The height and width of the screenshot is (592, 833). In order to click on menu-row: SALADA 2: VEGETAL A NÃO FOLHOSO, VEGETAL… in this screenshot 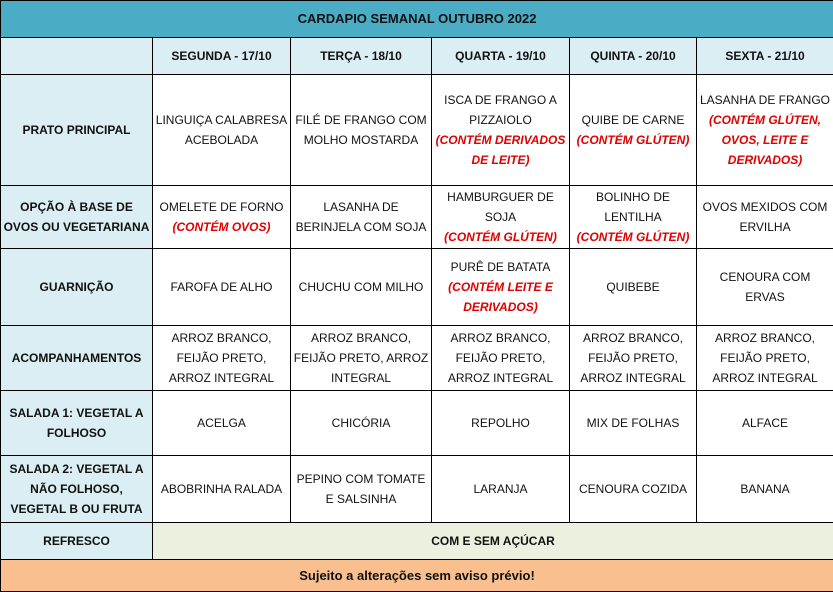, I will do `click(417, 489)`.